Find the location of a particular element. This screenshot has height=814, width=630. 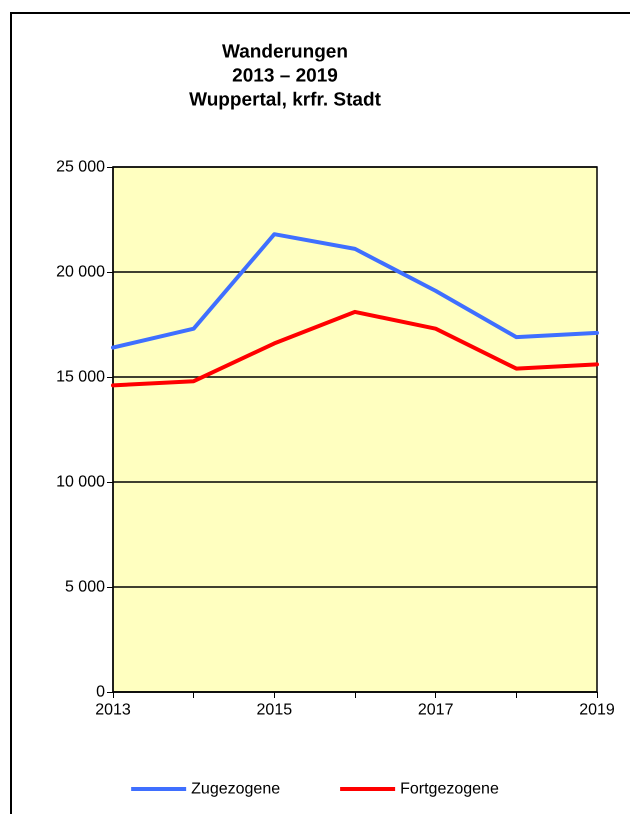

y-tick-label: 25 000 is located at coordinates (81, 167).